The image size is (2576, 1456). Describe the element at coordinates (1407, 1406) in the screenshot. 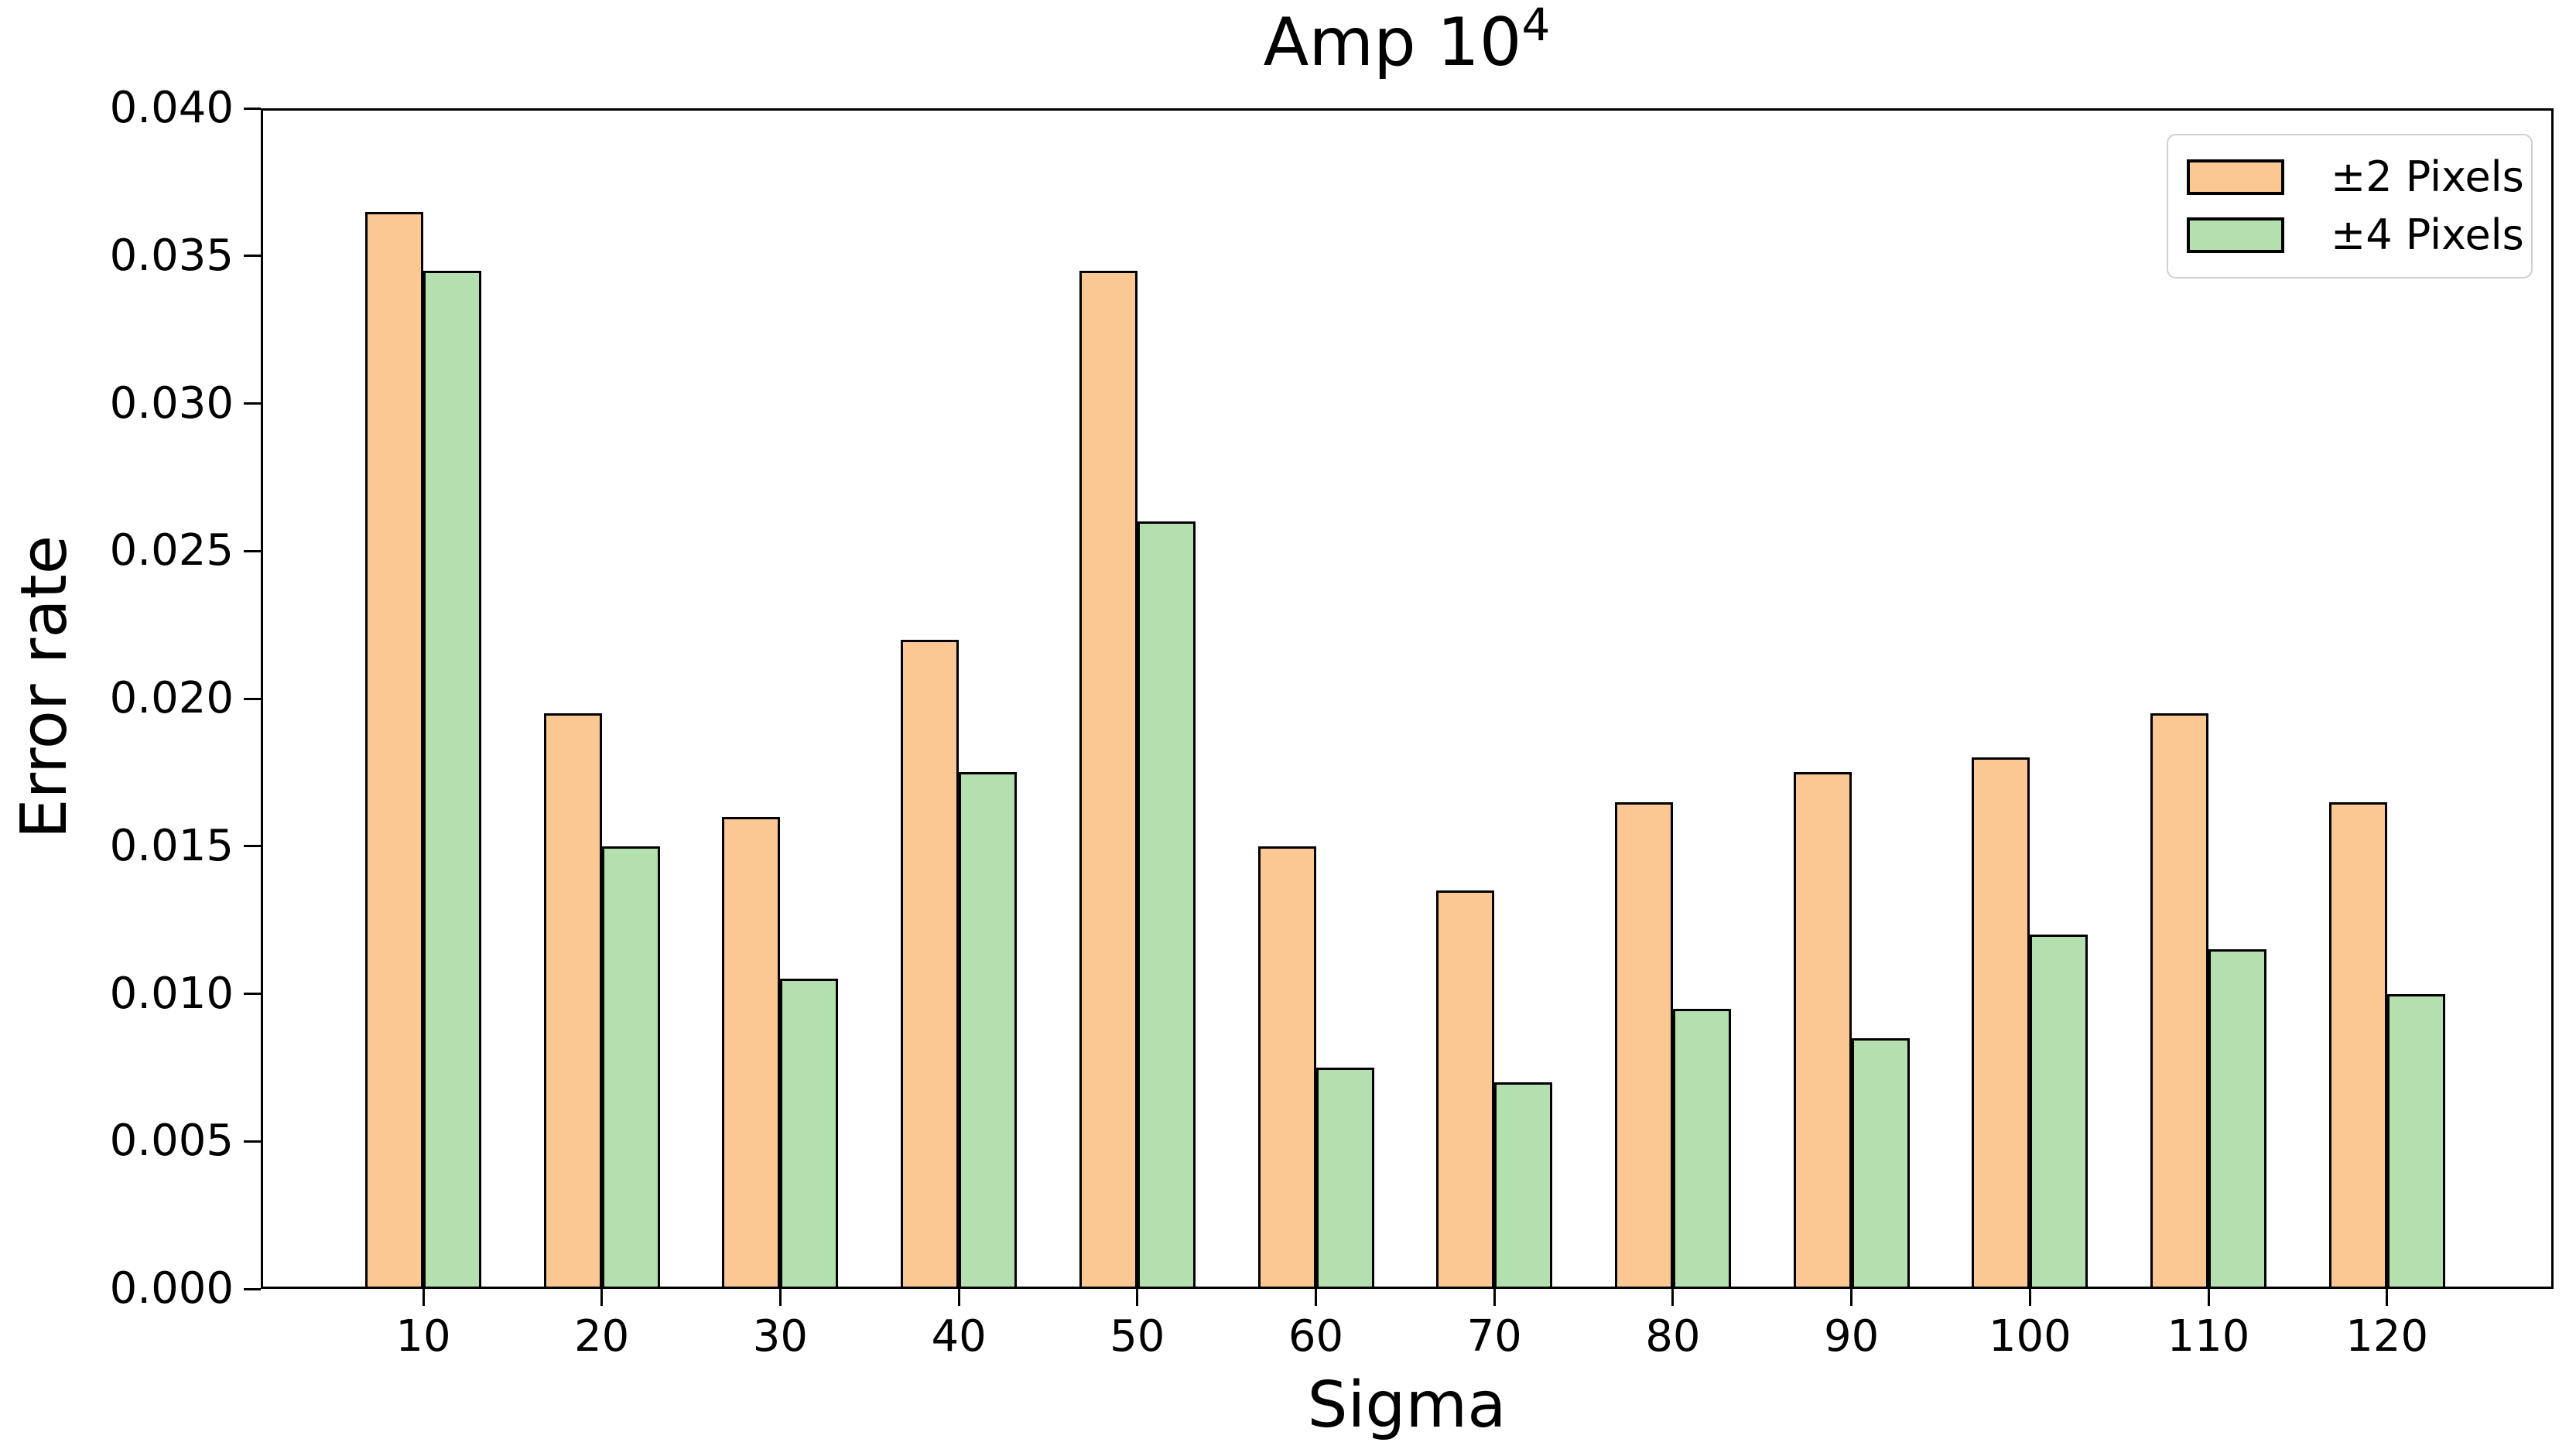

I see `x-axis-label: Sigma` at that location.